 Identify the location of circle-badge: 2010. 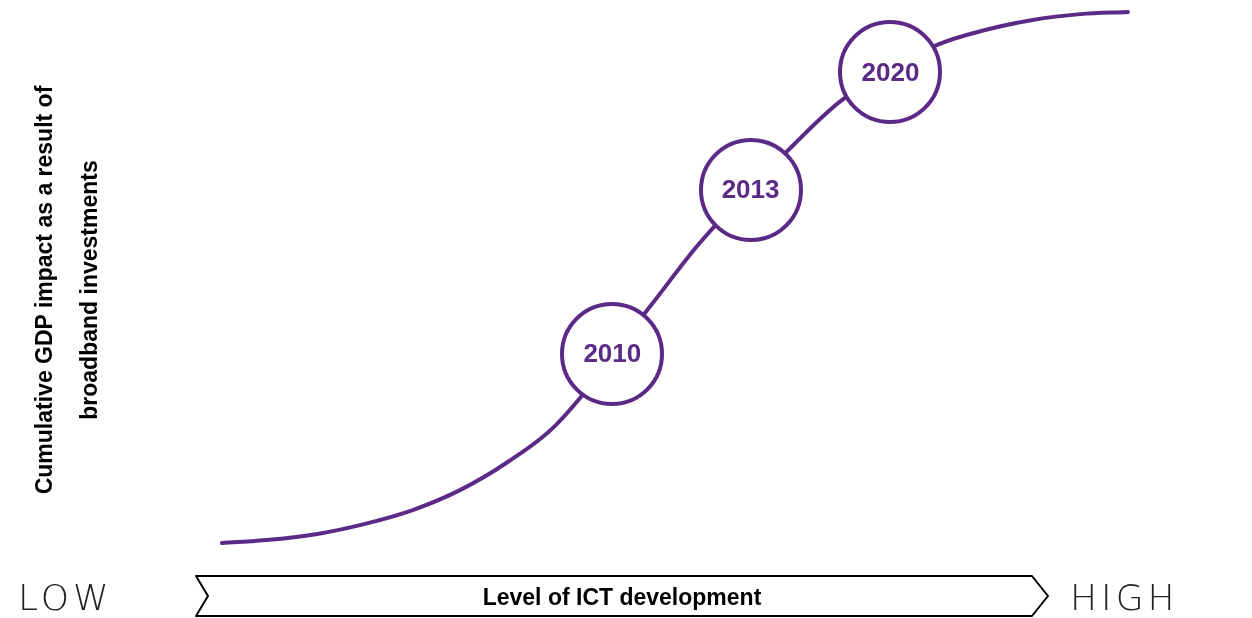
(612, 353).